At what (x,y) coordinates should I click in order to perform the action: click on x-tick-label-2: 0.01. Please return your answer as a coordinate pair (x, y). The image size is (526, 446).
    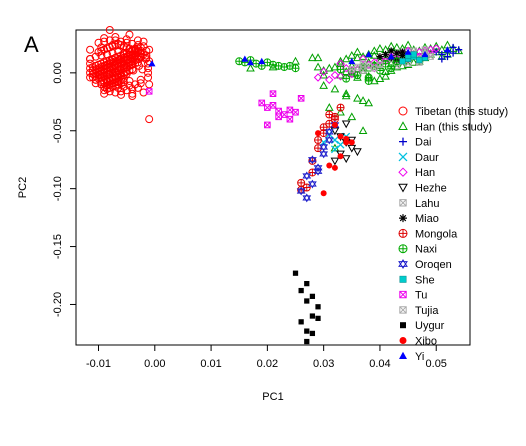
    Looking at the image, I should click on (210, 364).